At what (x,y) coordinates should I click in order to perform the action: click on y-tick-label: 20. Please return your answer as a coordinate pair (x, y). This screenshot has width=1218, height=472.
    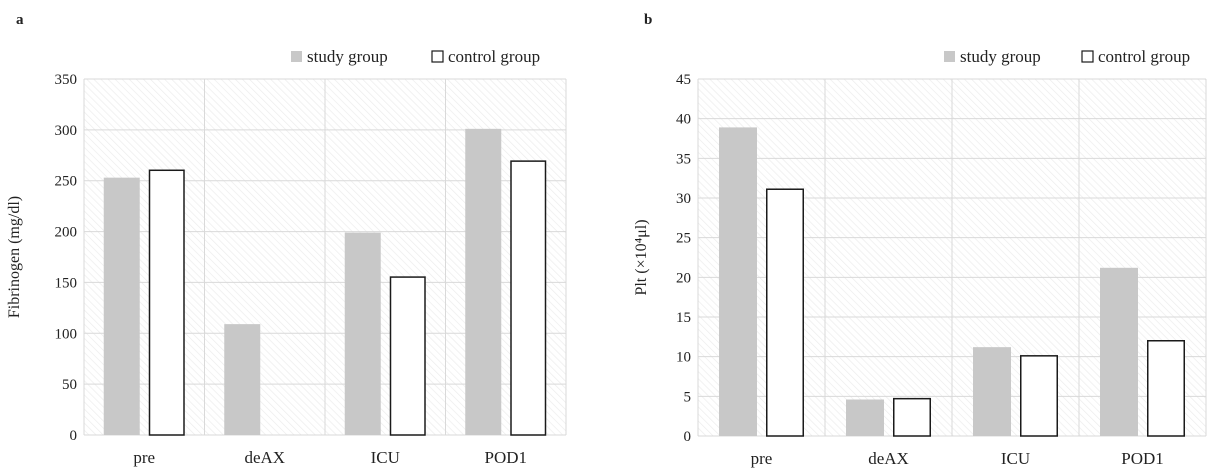
    Looking at the image, I should click on (683, 278).